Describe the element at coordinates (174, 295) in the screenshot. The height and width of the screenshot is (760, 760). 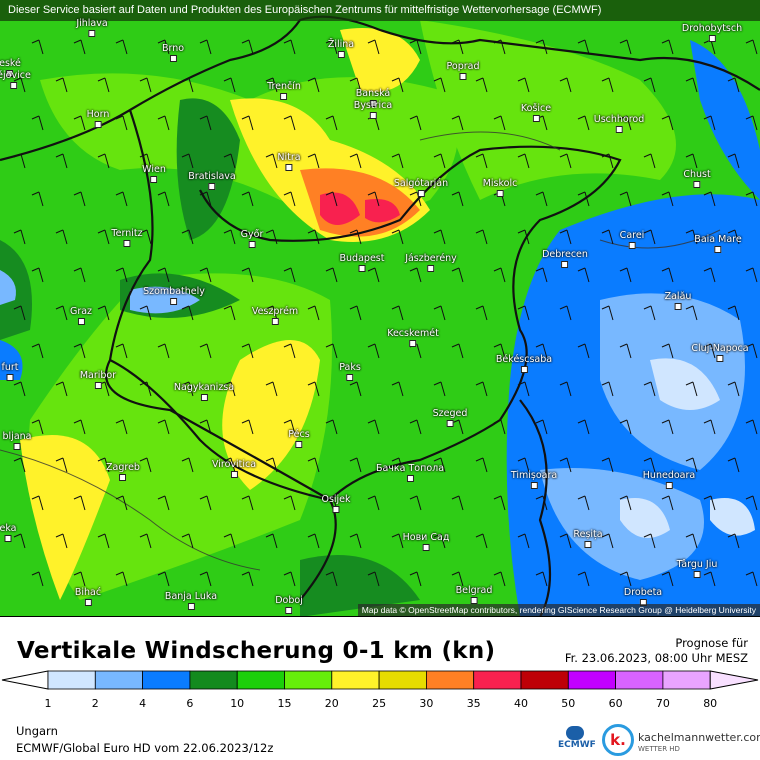
I see `city-label: Szombathely` at that location.